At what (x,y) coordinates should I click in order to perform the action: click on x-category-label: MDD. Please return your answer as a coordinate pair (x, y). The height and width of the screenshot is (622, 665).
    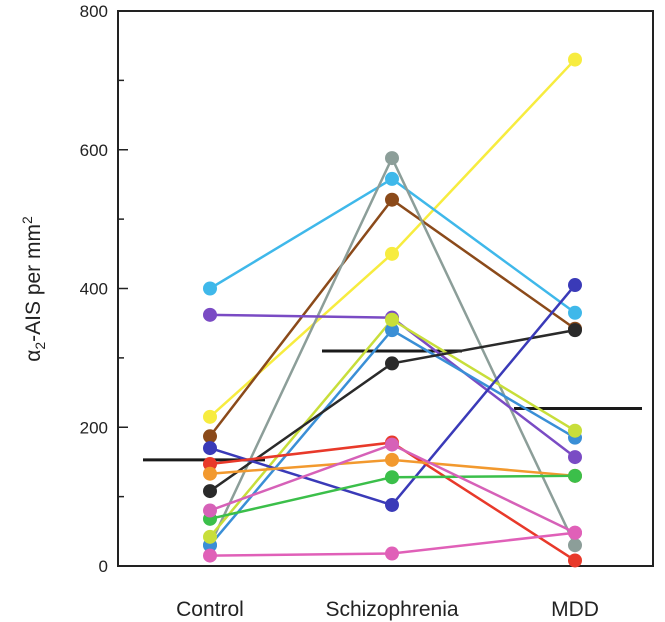
    Looking at the image, I should click on (575, 609).